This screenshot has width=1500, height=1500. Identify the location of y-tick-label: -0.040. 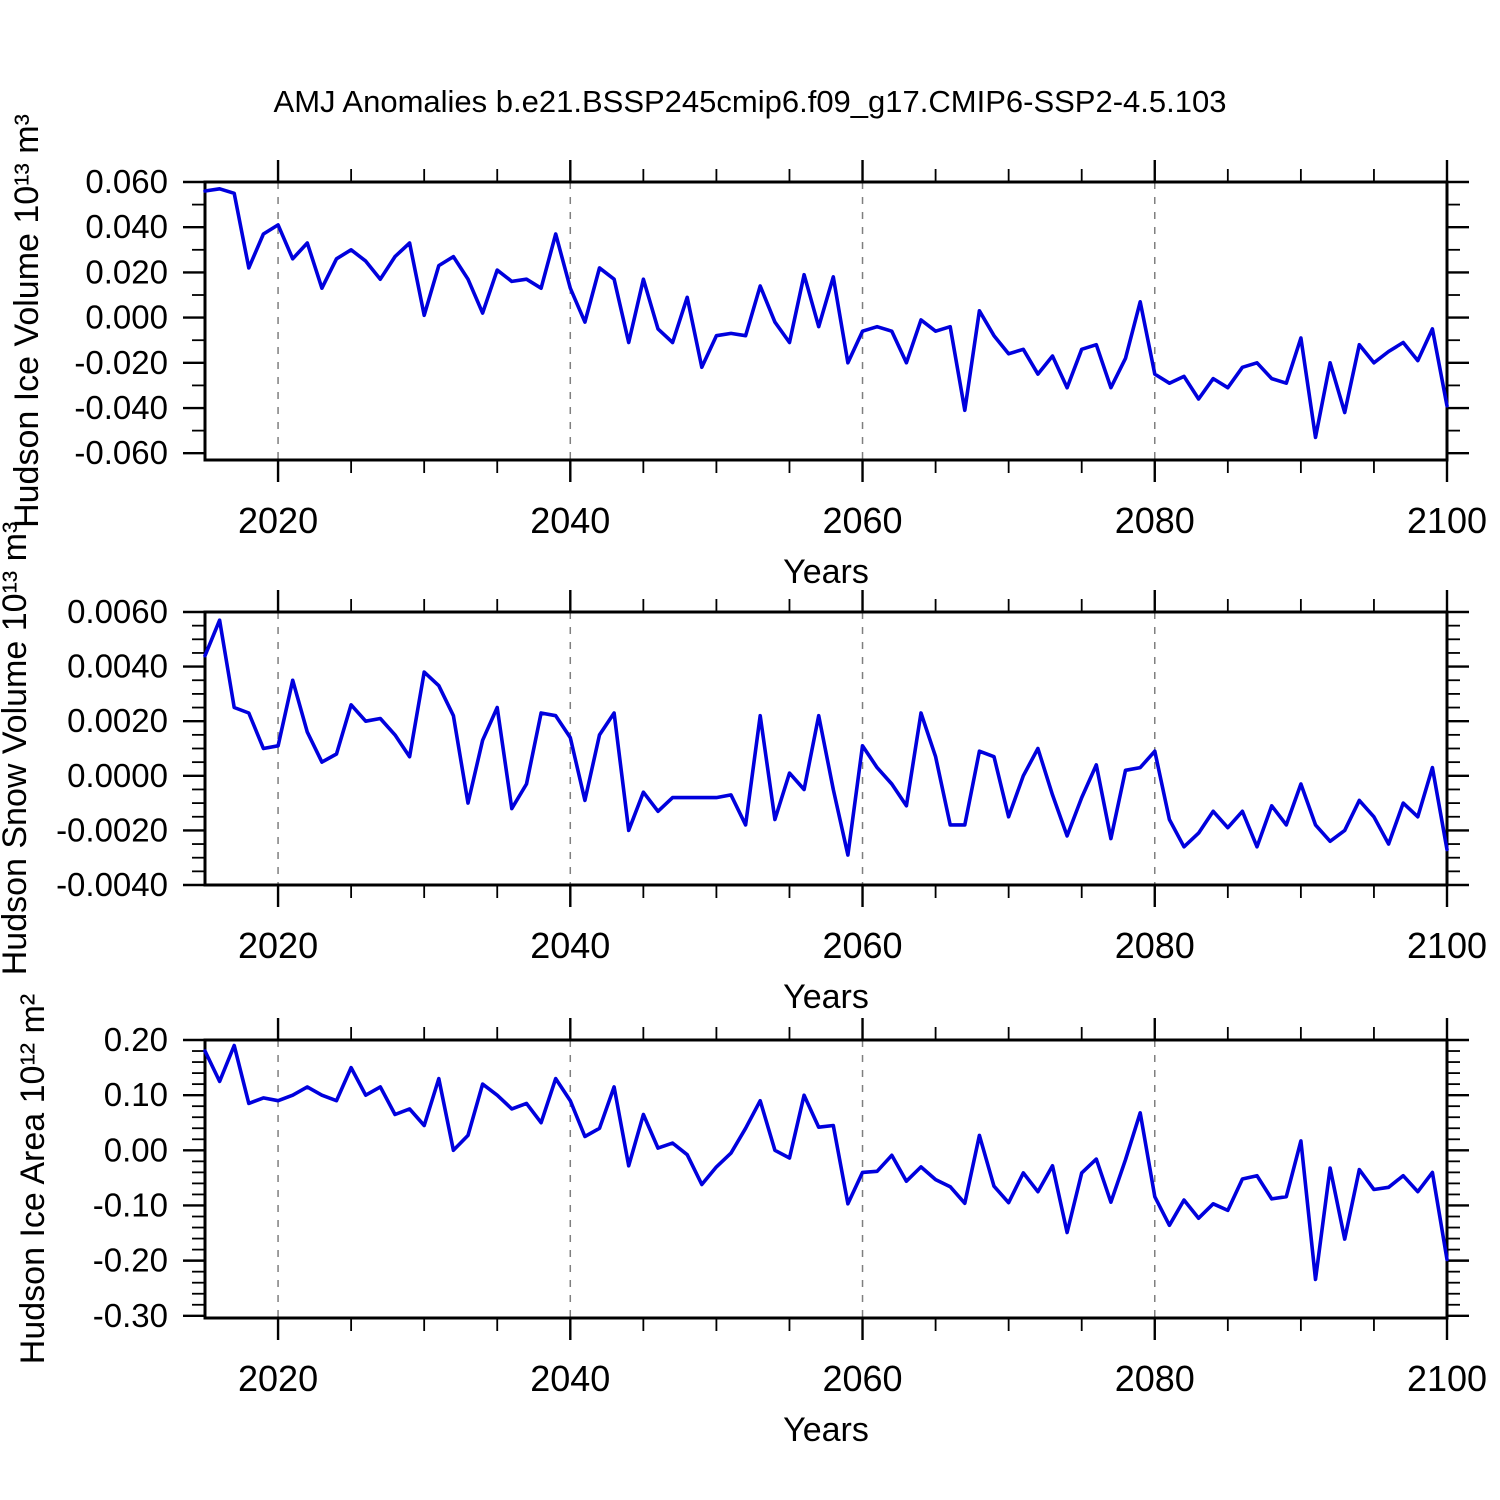
(121, 407).